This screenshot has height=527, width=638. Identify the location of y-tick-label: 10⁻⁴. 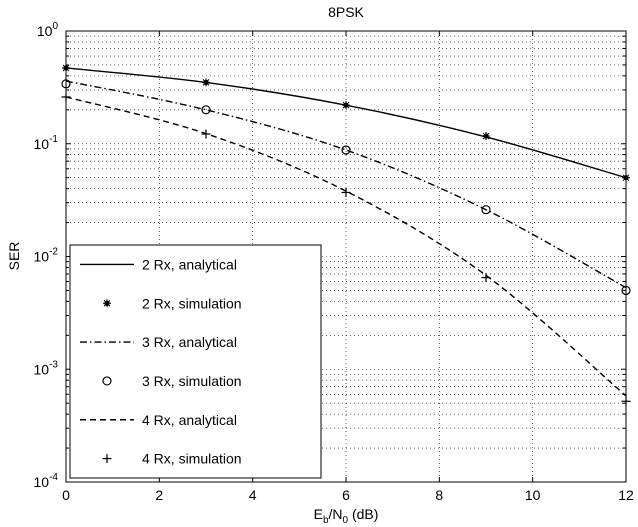
(46, 481).